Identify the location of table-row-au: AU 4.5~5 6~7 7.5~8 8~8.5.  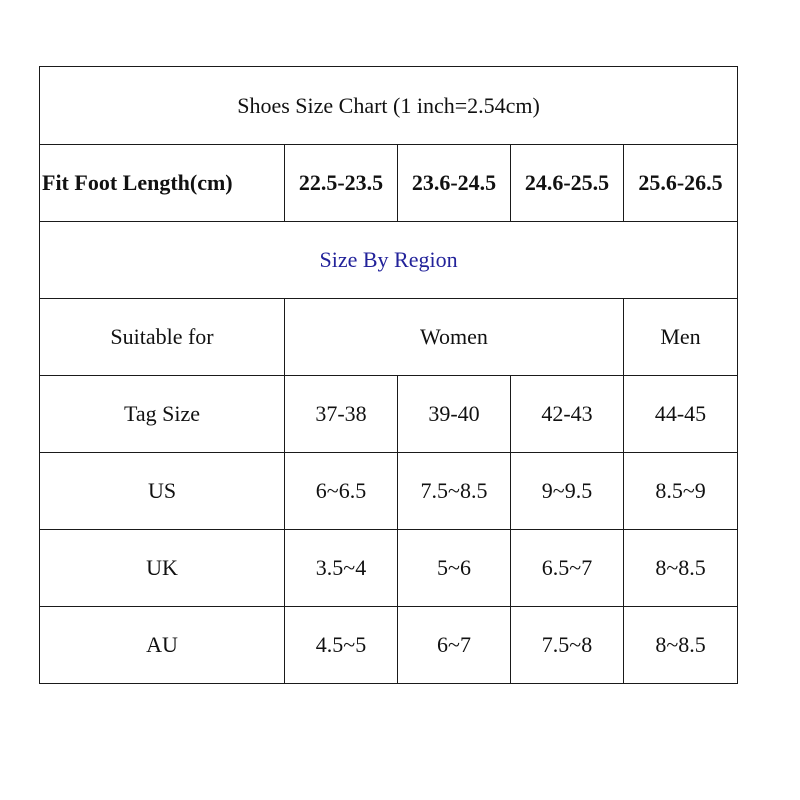
(389, 645).